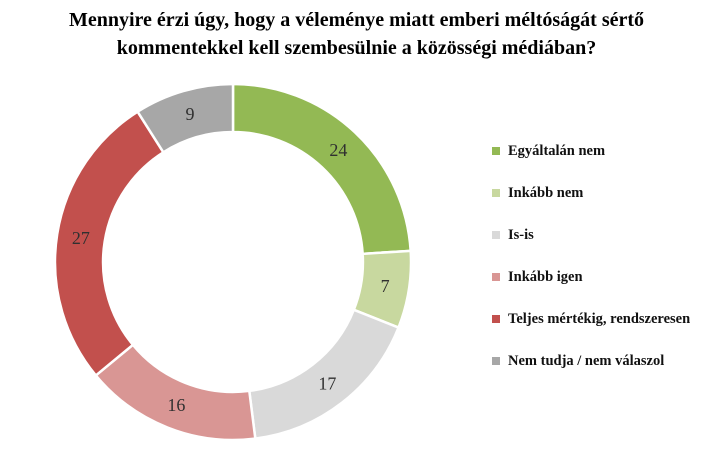  I want to click on legend-item-label: Inkább nem, so click(546, 192).